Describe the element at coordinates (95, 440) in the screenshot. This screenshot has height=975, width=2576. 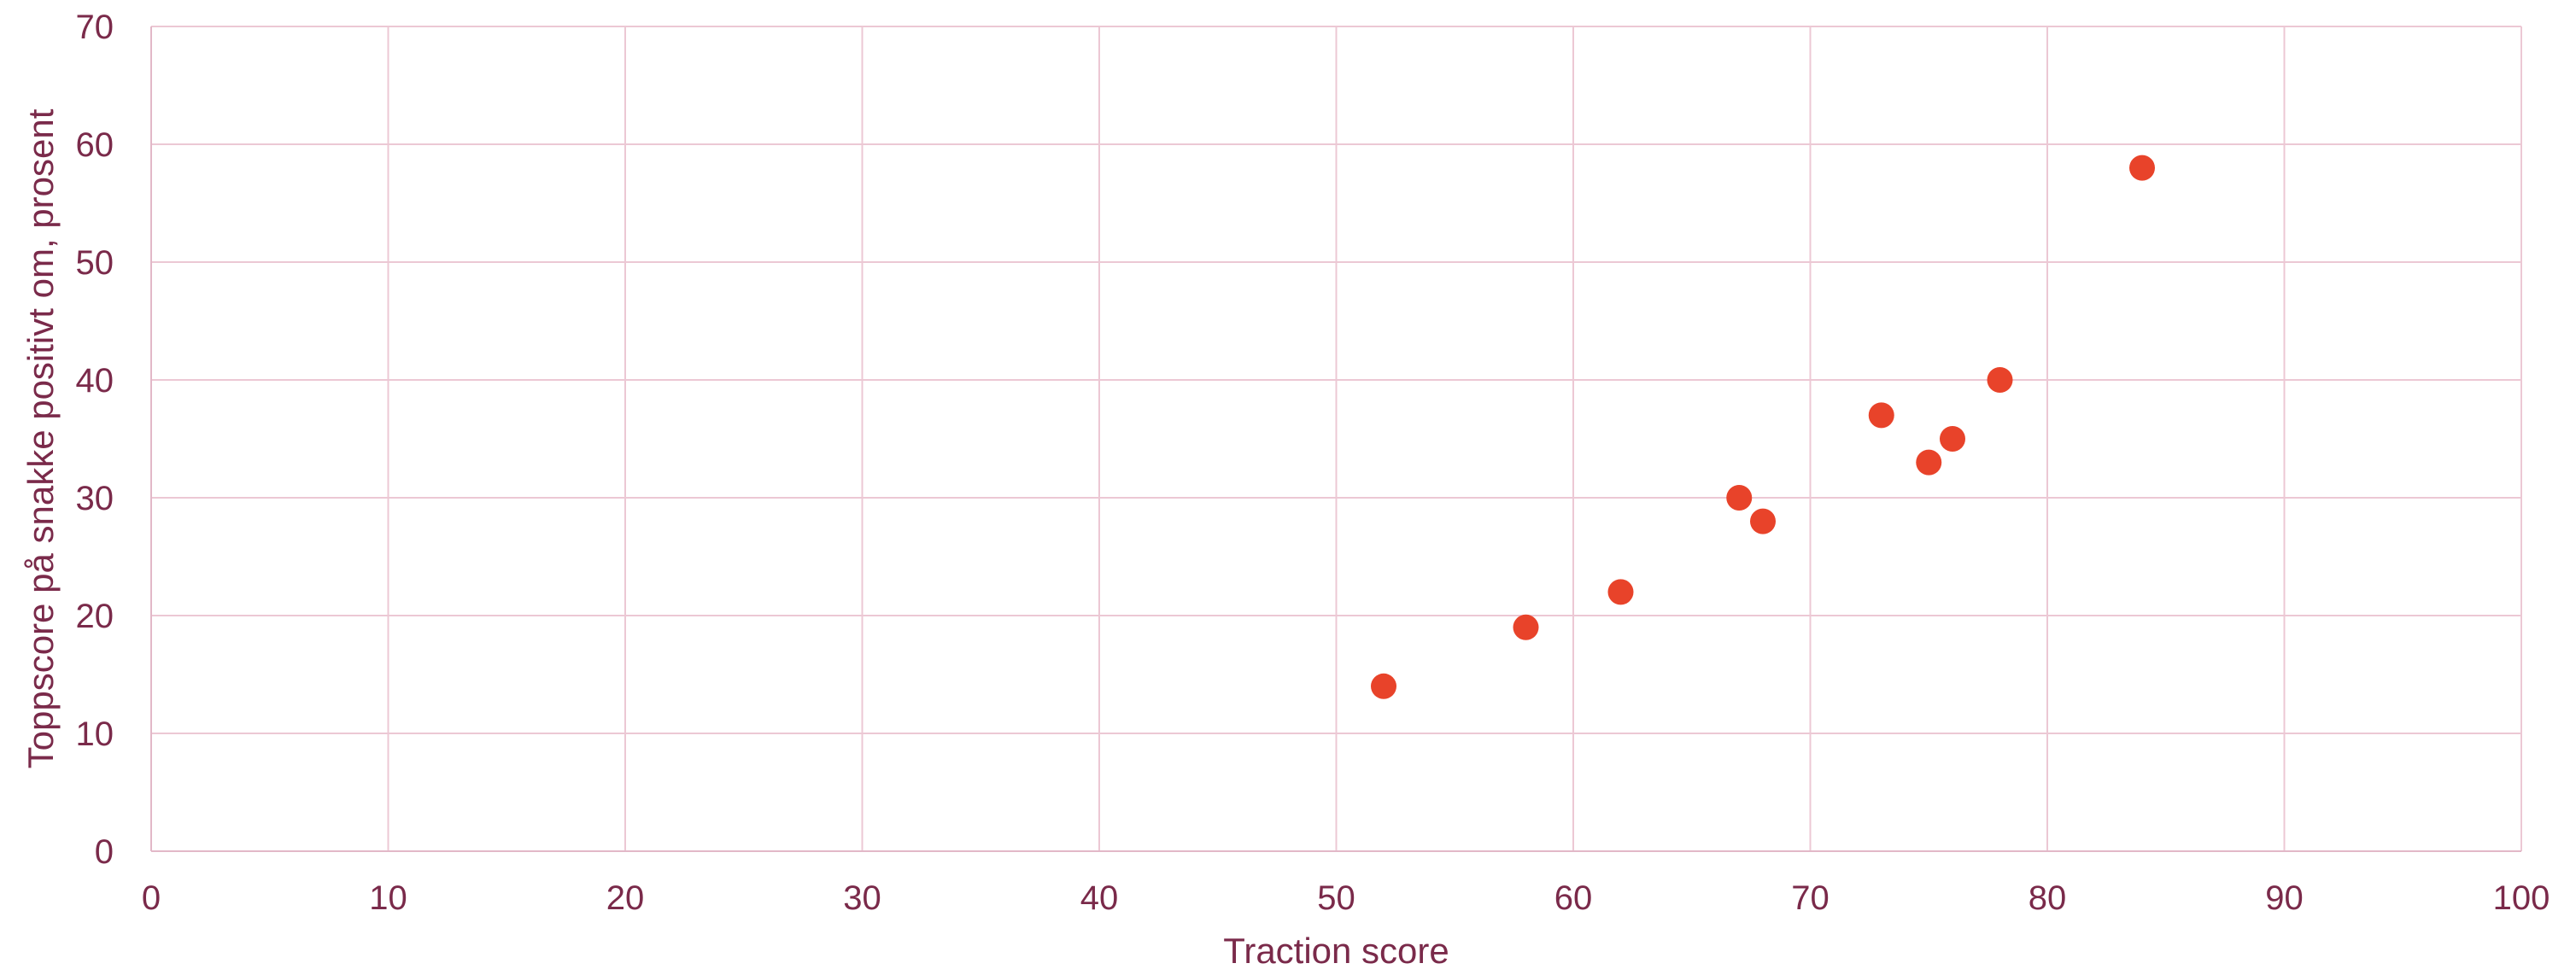
I see `y-tick-labels: 0 10 20 30 40 50 60 70` at that location.